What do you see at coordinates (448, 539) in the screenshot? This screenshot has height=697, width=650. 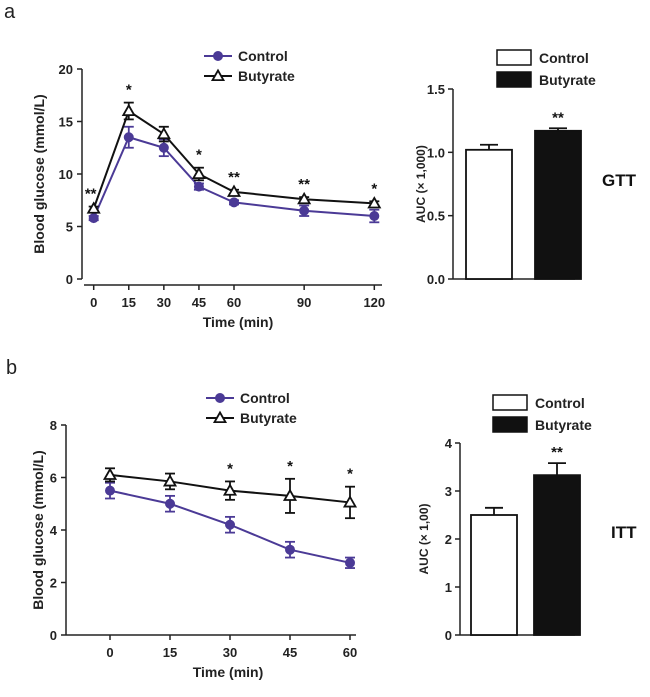 I see `b_bar-y-tick-label: 2` at bounding box center [448, 539].